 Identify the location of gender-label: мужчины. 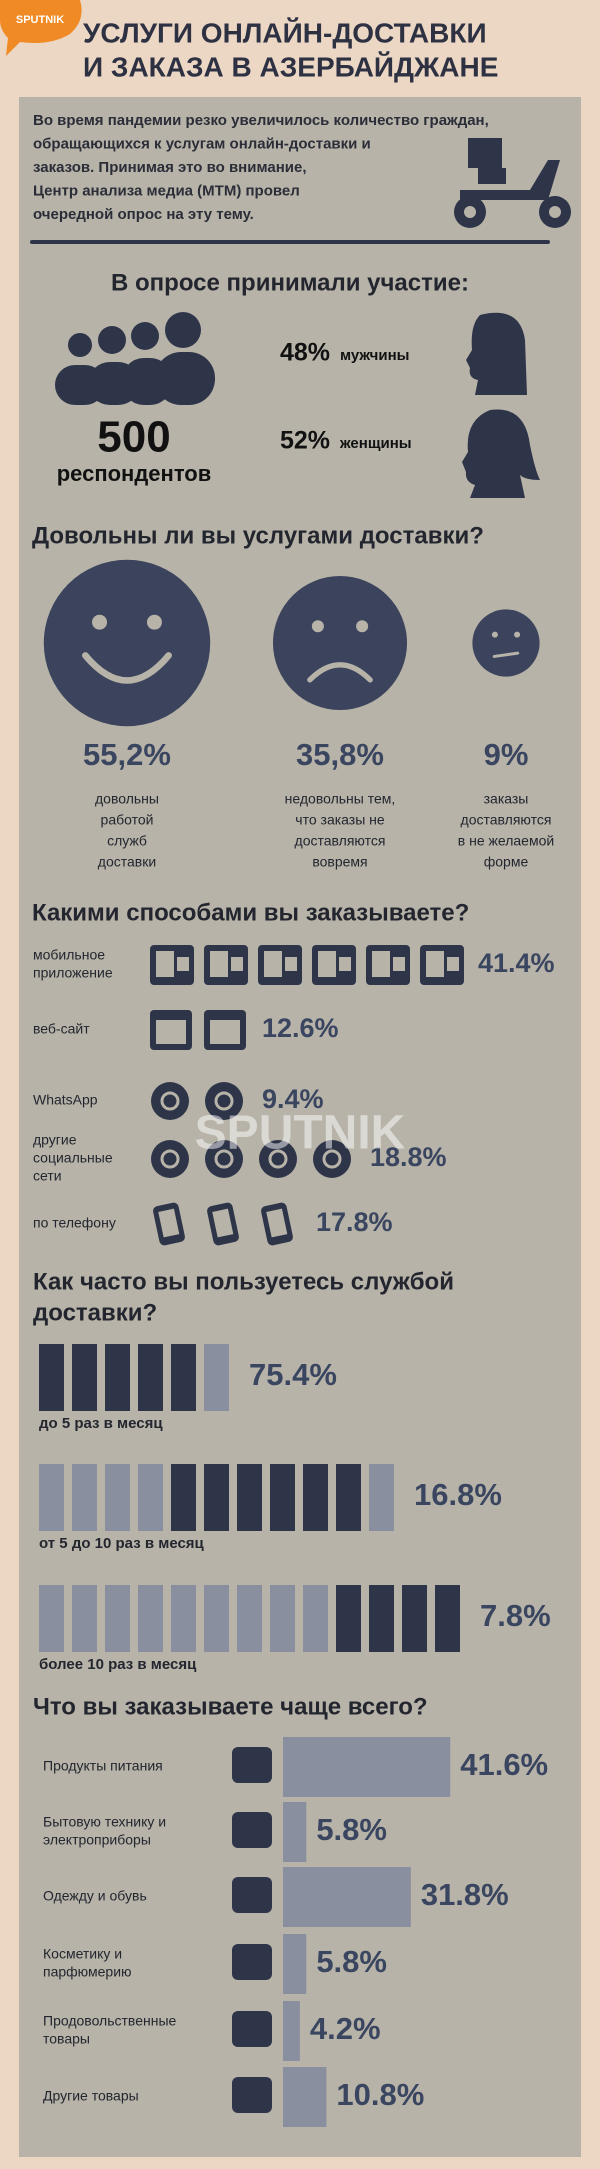
(375, 355).